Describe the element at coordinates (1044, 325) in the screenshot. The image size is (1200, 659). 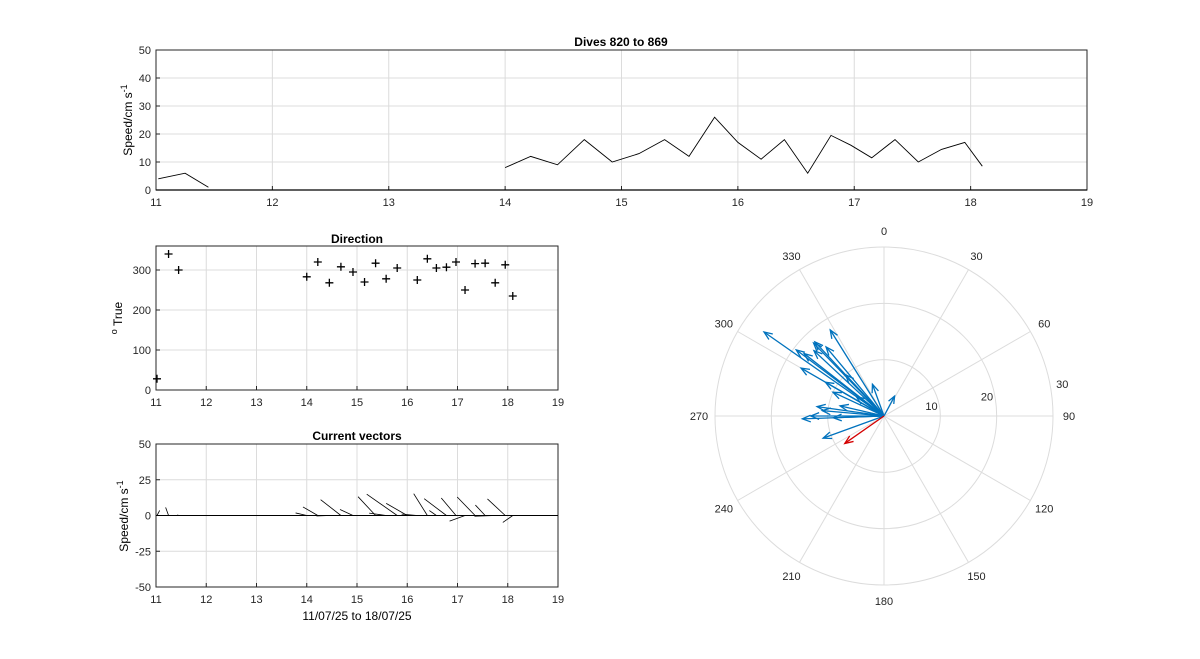
I see `polar-angle-label: 60` at that location.